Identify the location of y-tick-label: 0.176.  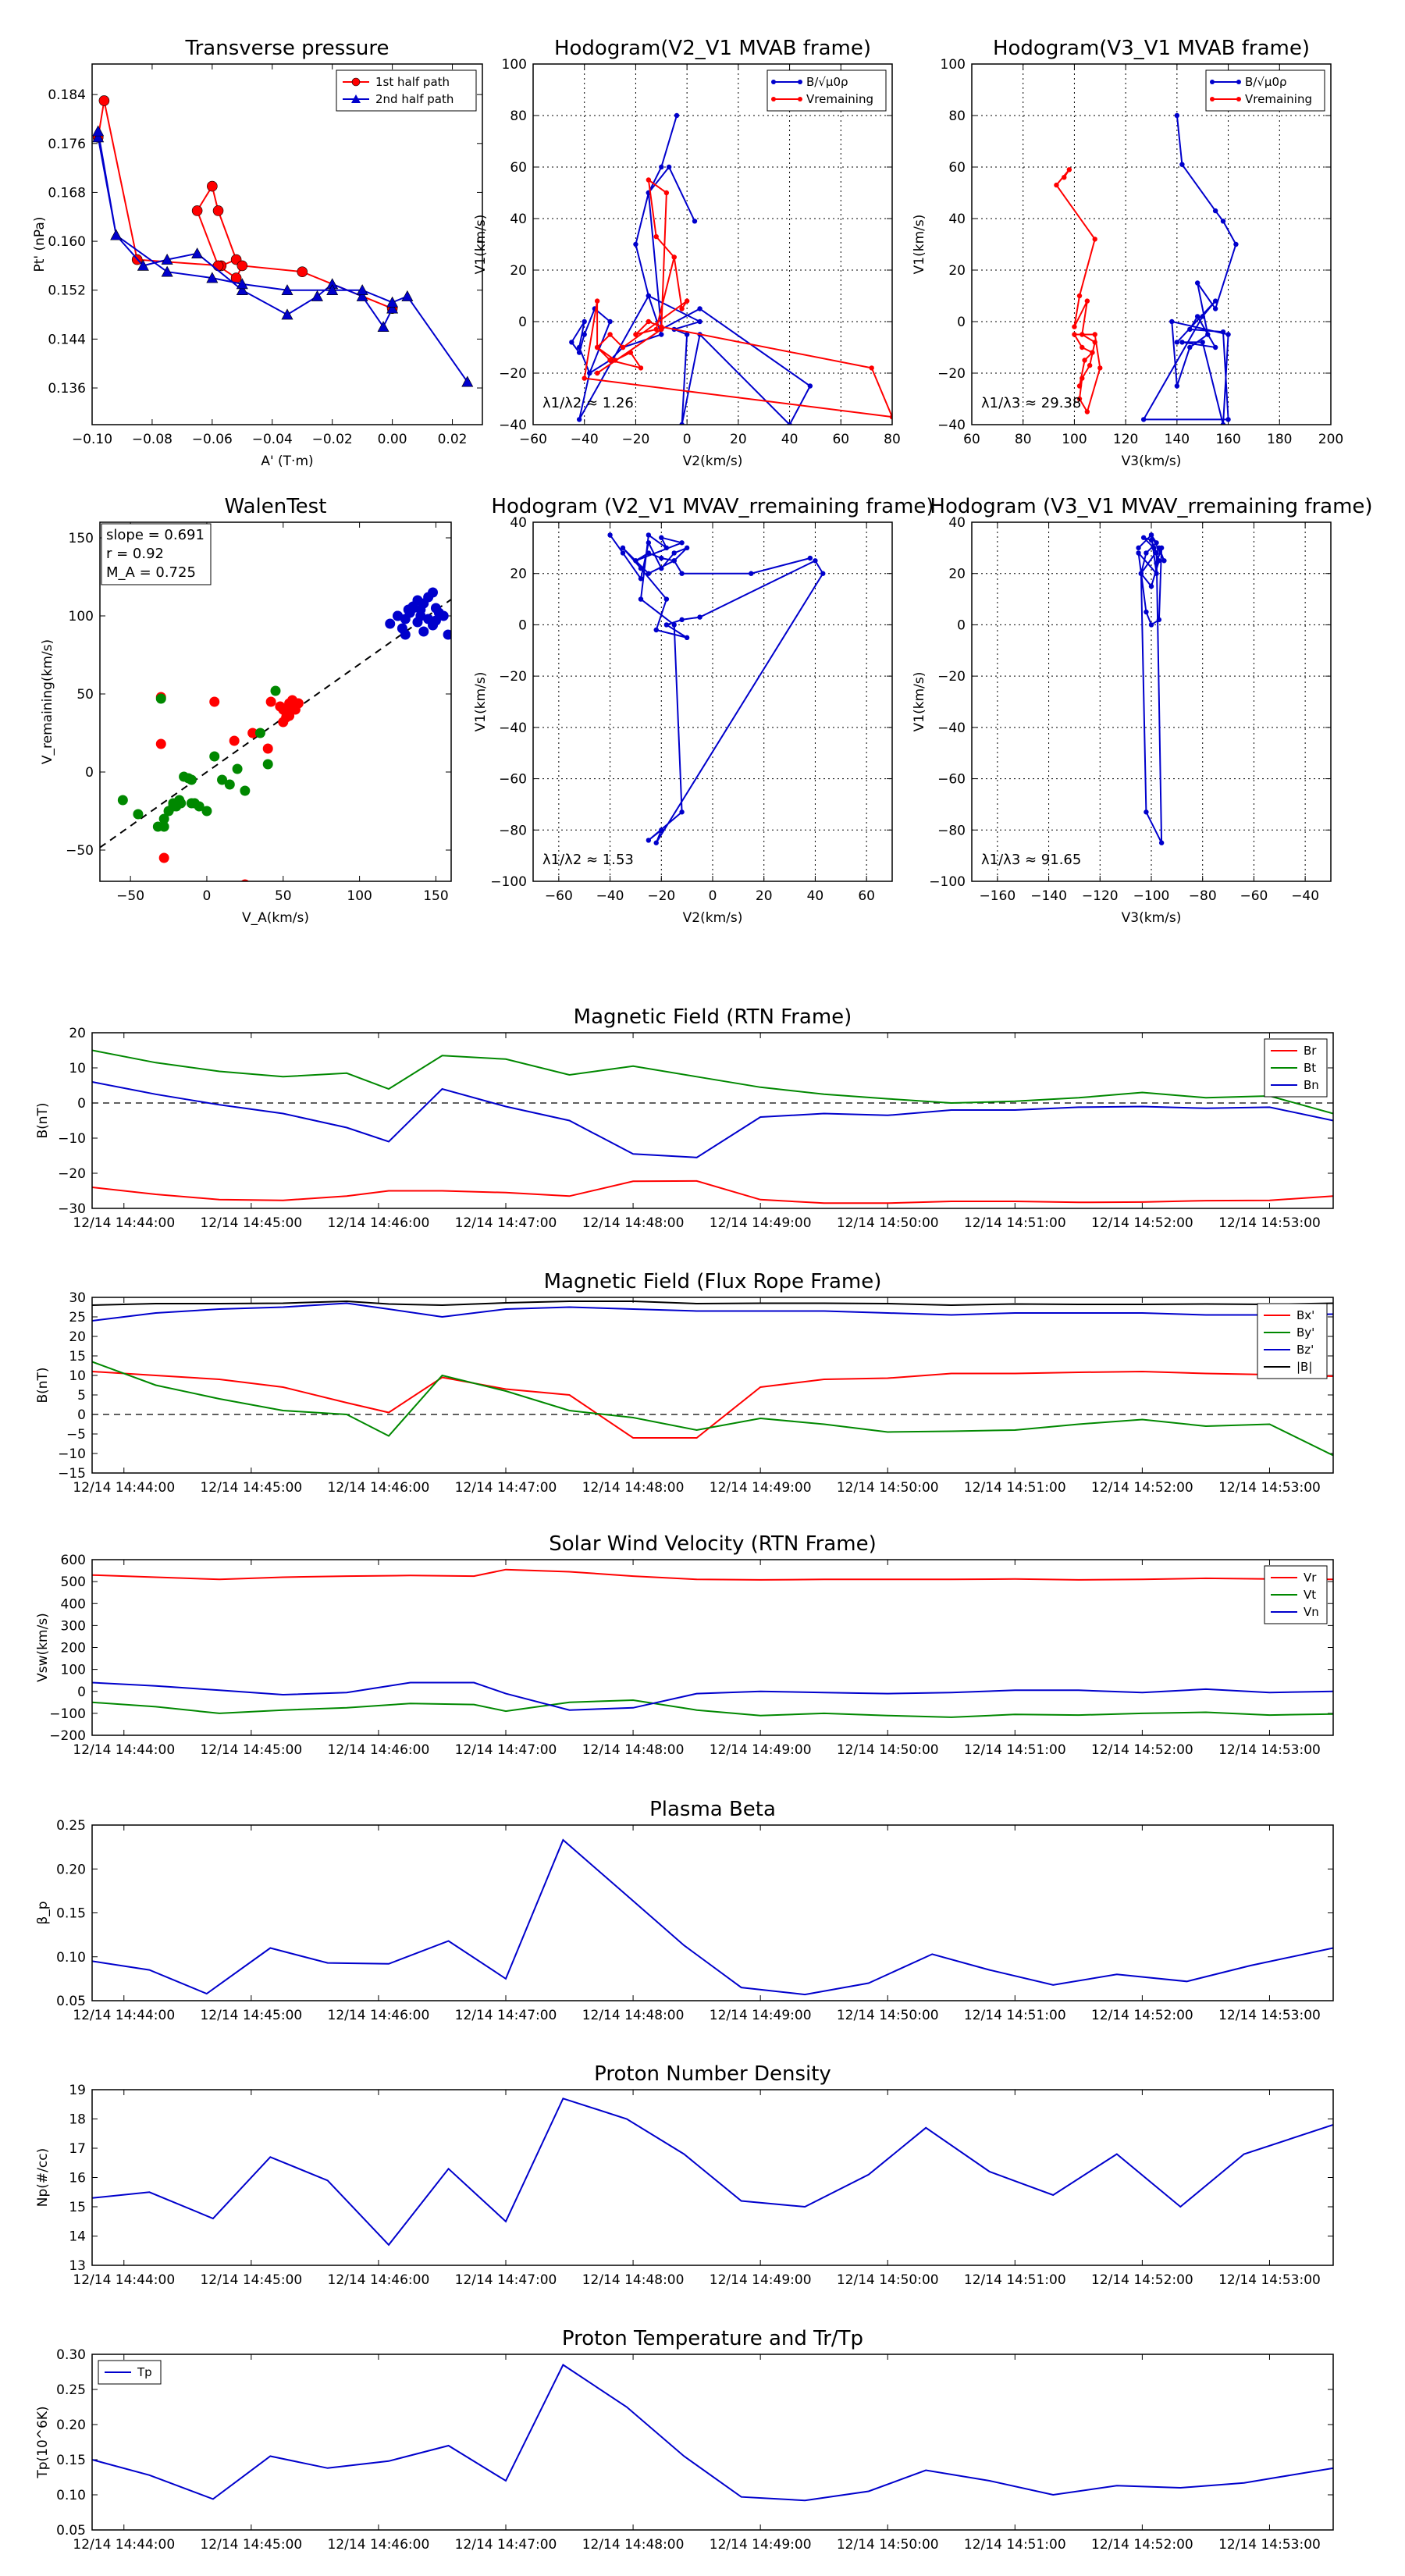
(67, 144).